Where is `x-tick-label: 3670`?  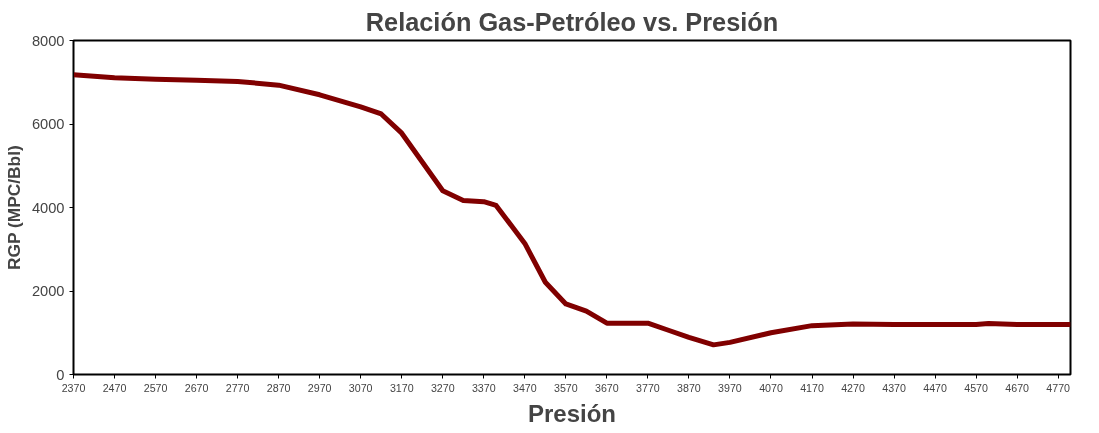 x-tick-label: 3670 is located at coordinates (607, 387).